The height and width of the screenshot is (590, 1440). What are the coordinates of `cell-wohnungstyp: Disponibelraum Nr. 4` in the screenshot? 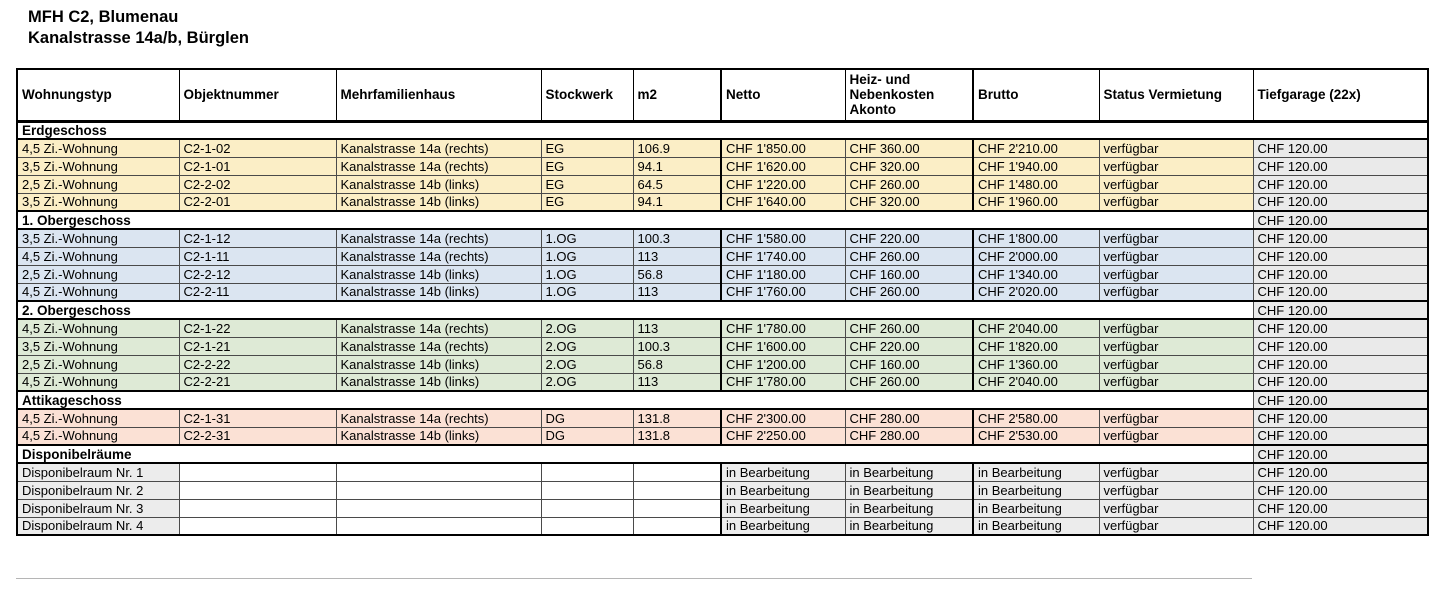 It's located at (98, 526).